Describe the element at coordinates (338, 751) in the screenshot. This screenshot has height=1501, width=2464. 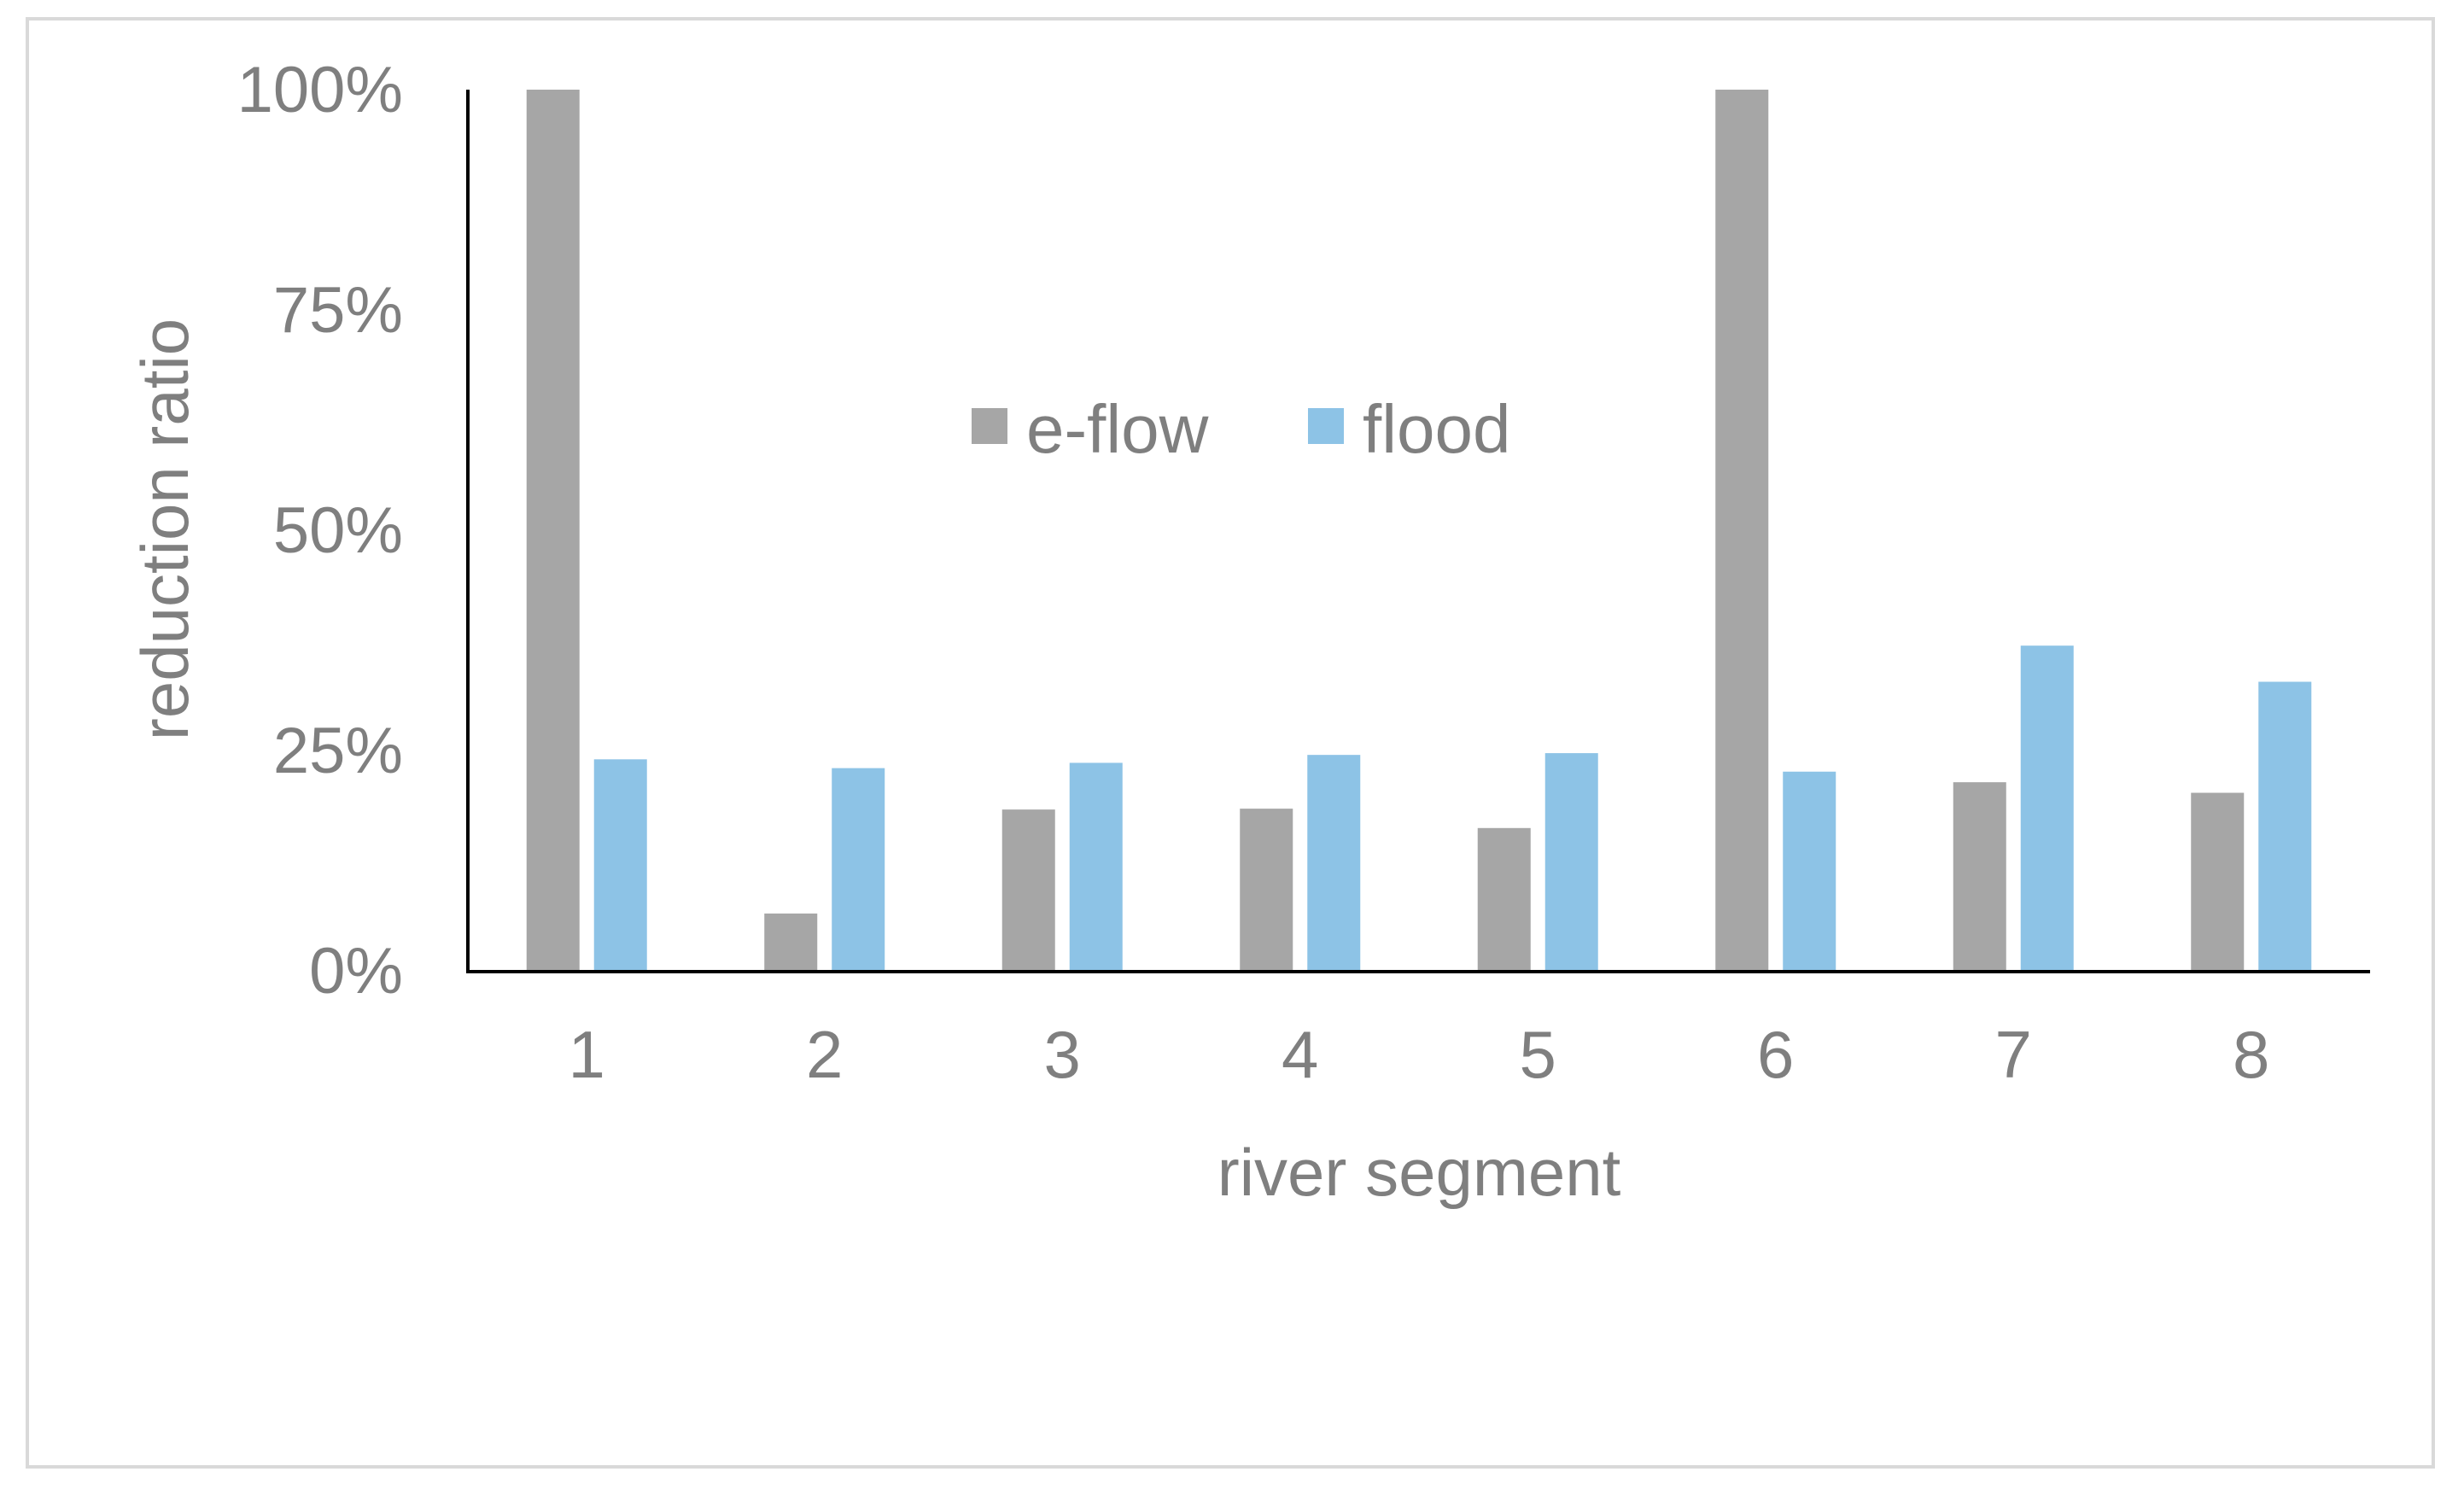
I see `y-tick-label: 25%` at that location.